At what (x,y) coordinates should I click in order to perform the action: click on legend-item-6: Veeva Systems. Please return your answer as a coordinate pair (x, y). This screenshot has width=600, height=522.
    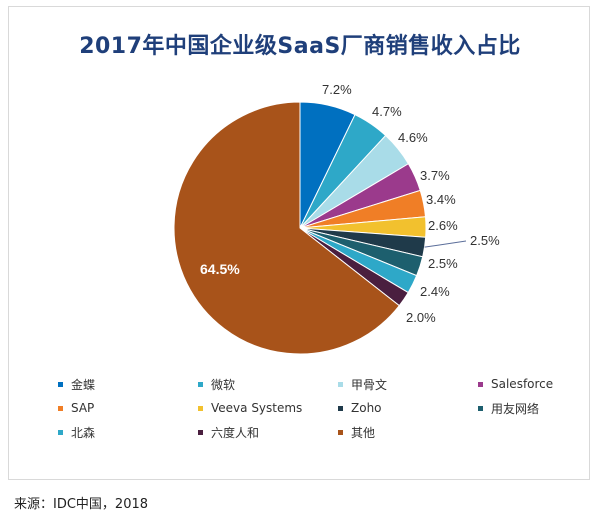
    Looking at the image, I should click on (268, 408).